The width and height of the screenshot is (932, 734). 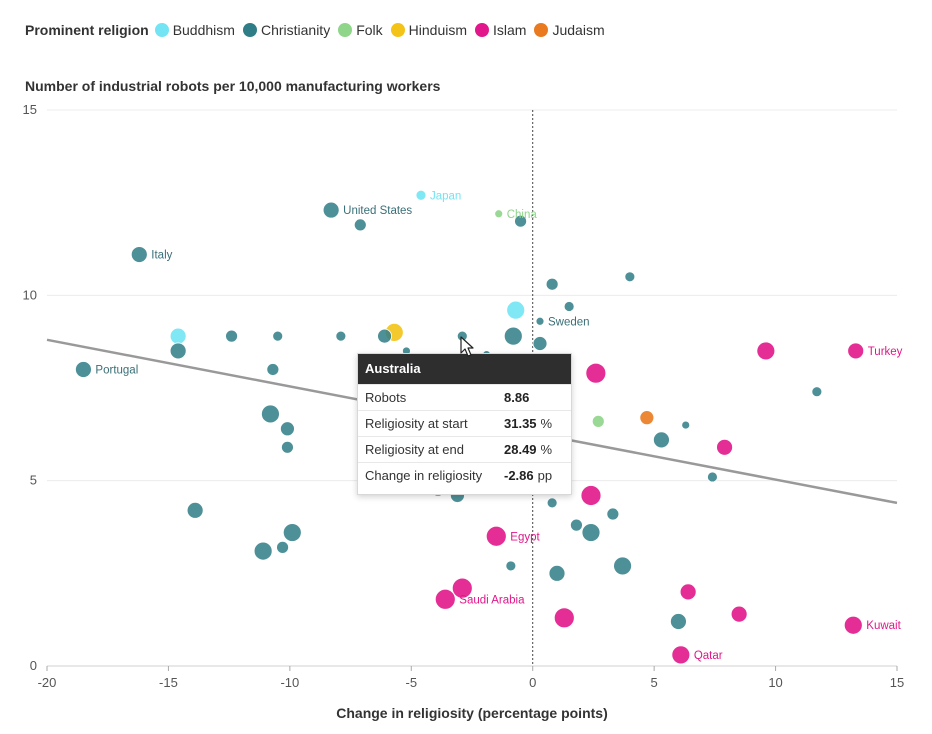 I want to click on legend-swatch-islam, so click(x=482, y=30).